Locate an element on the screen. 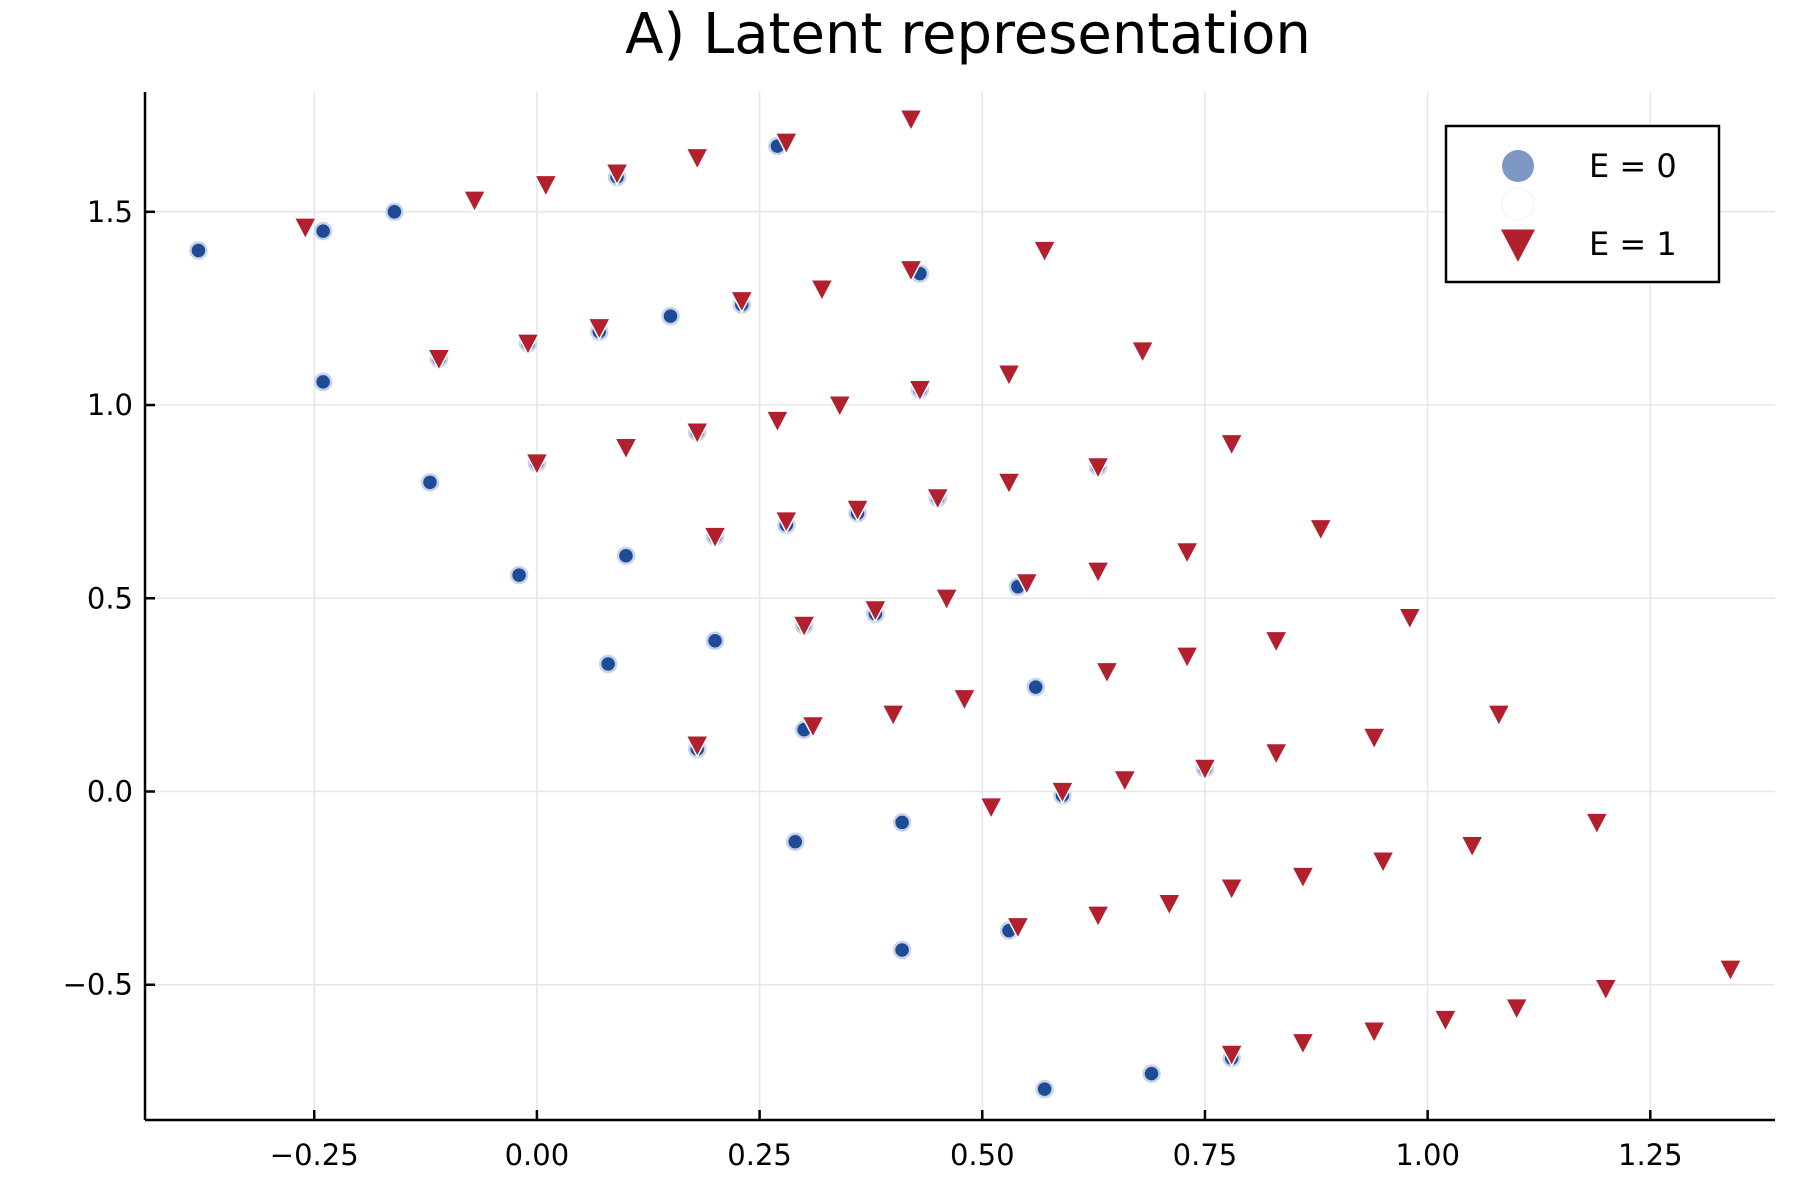 Image resolution: width=1800 pixels, height=1200 pixels. legend-box is located at coordinates (1582, 204).